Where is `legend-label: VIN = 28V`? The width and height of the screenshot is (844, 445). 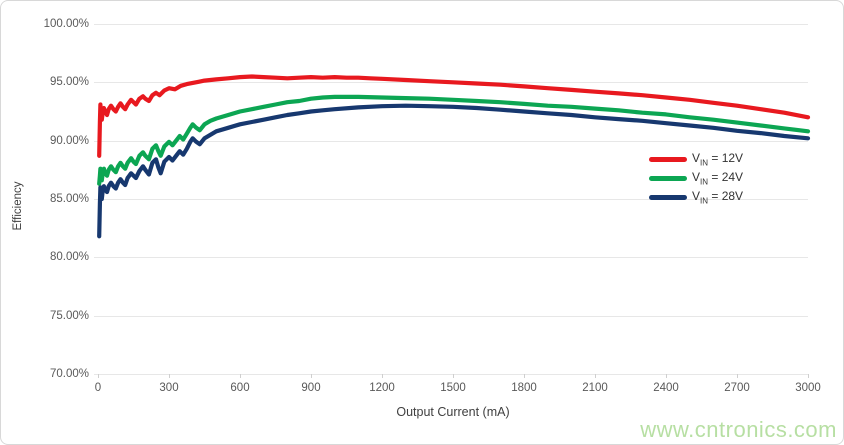
legend-label: VIN = 28V is located at coordinates (718, 197).